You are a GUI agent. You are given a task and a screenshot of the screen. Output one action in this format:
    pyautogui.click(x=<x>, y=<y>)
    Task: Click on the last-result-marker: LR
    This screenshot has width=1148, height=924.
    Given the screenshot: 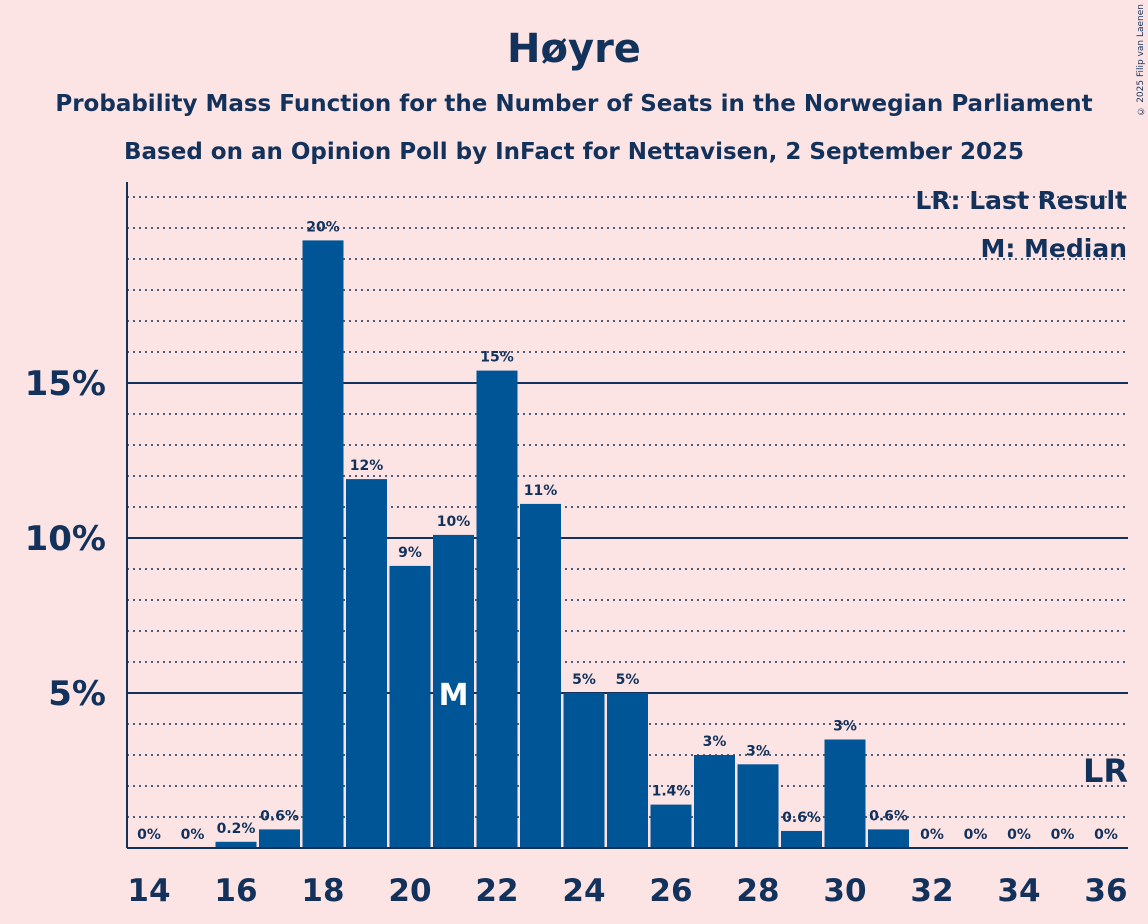 What is the action you would take?
    pyautogui.click(x=1105, y=771)
    